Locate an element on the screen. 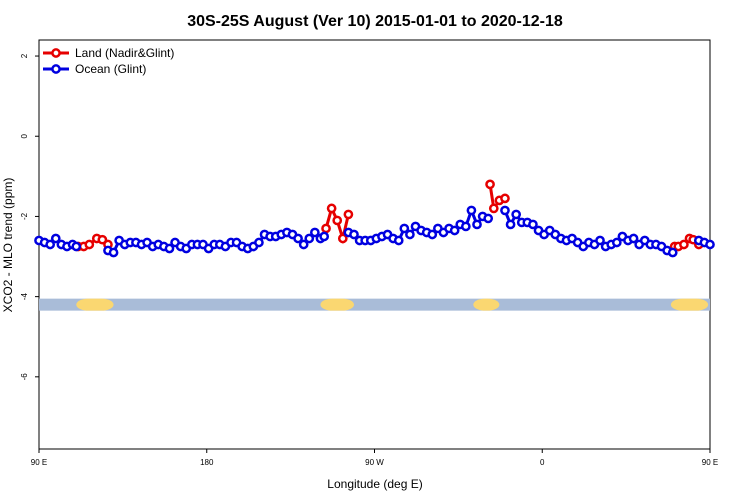 The image size is (750, 500). series-layer is located at coordinates (374, 218).